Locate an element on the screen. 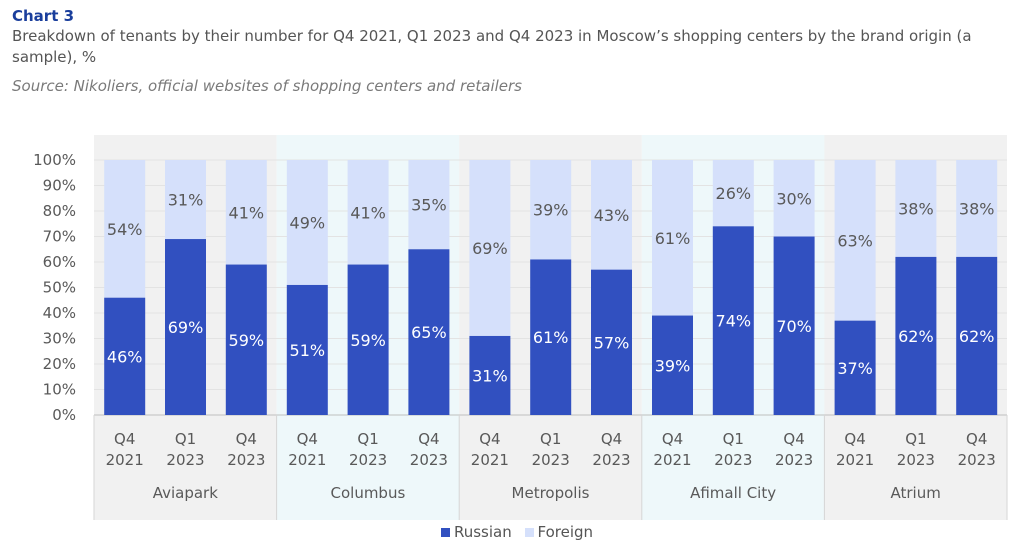 The height and width of the screenshot is (550, 1034). group-label: Afimall City is located at coordinates (733, 493).